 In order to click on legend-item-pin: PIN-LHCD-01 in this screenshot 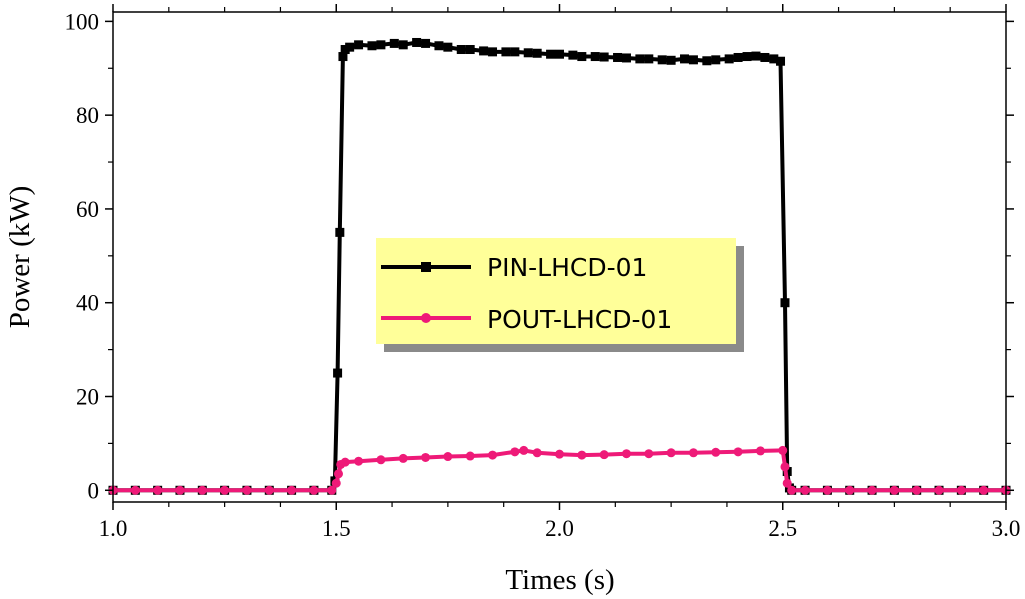, I will do `click(514, 267)`.